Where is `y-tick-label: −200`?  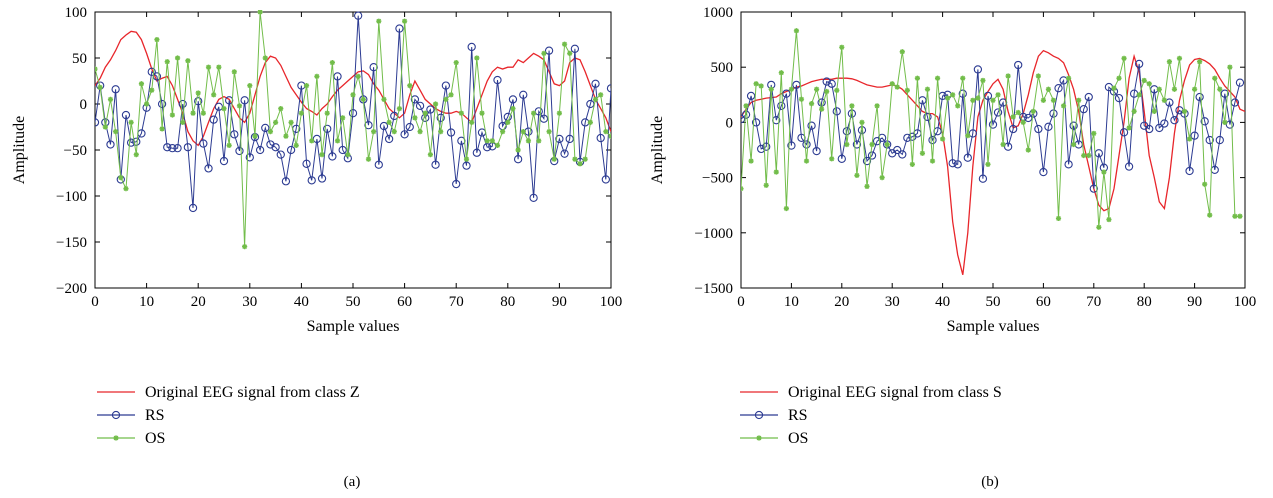 y-tick-label: −200 is located at coordinates (71, 289).